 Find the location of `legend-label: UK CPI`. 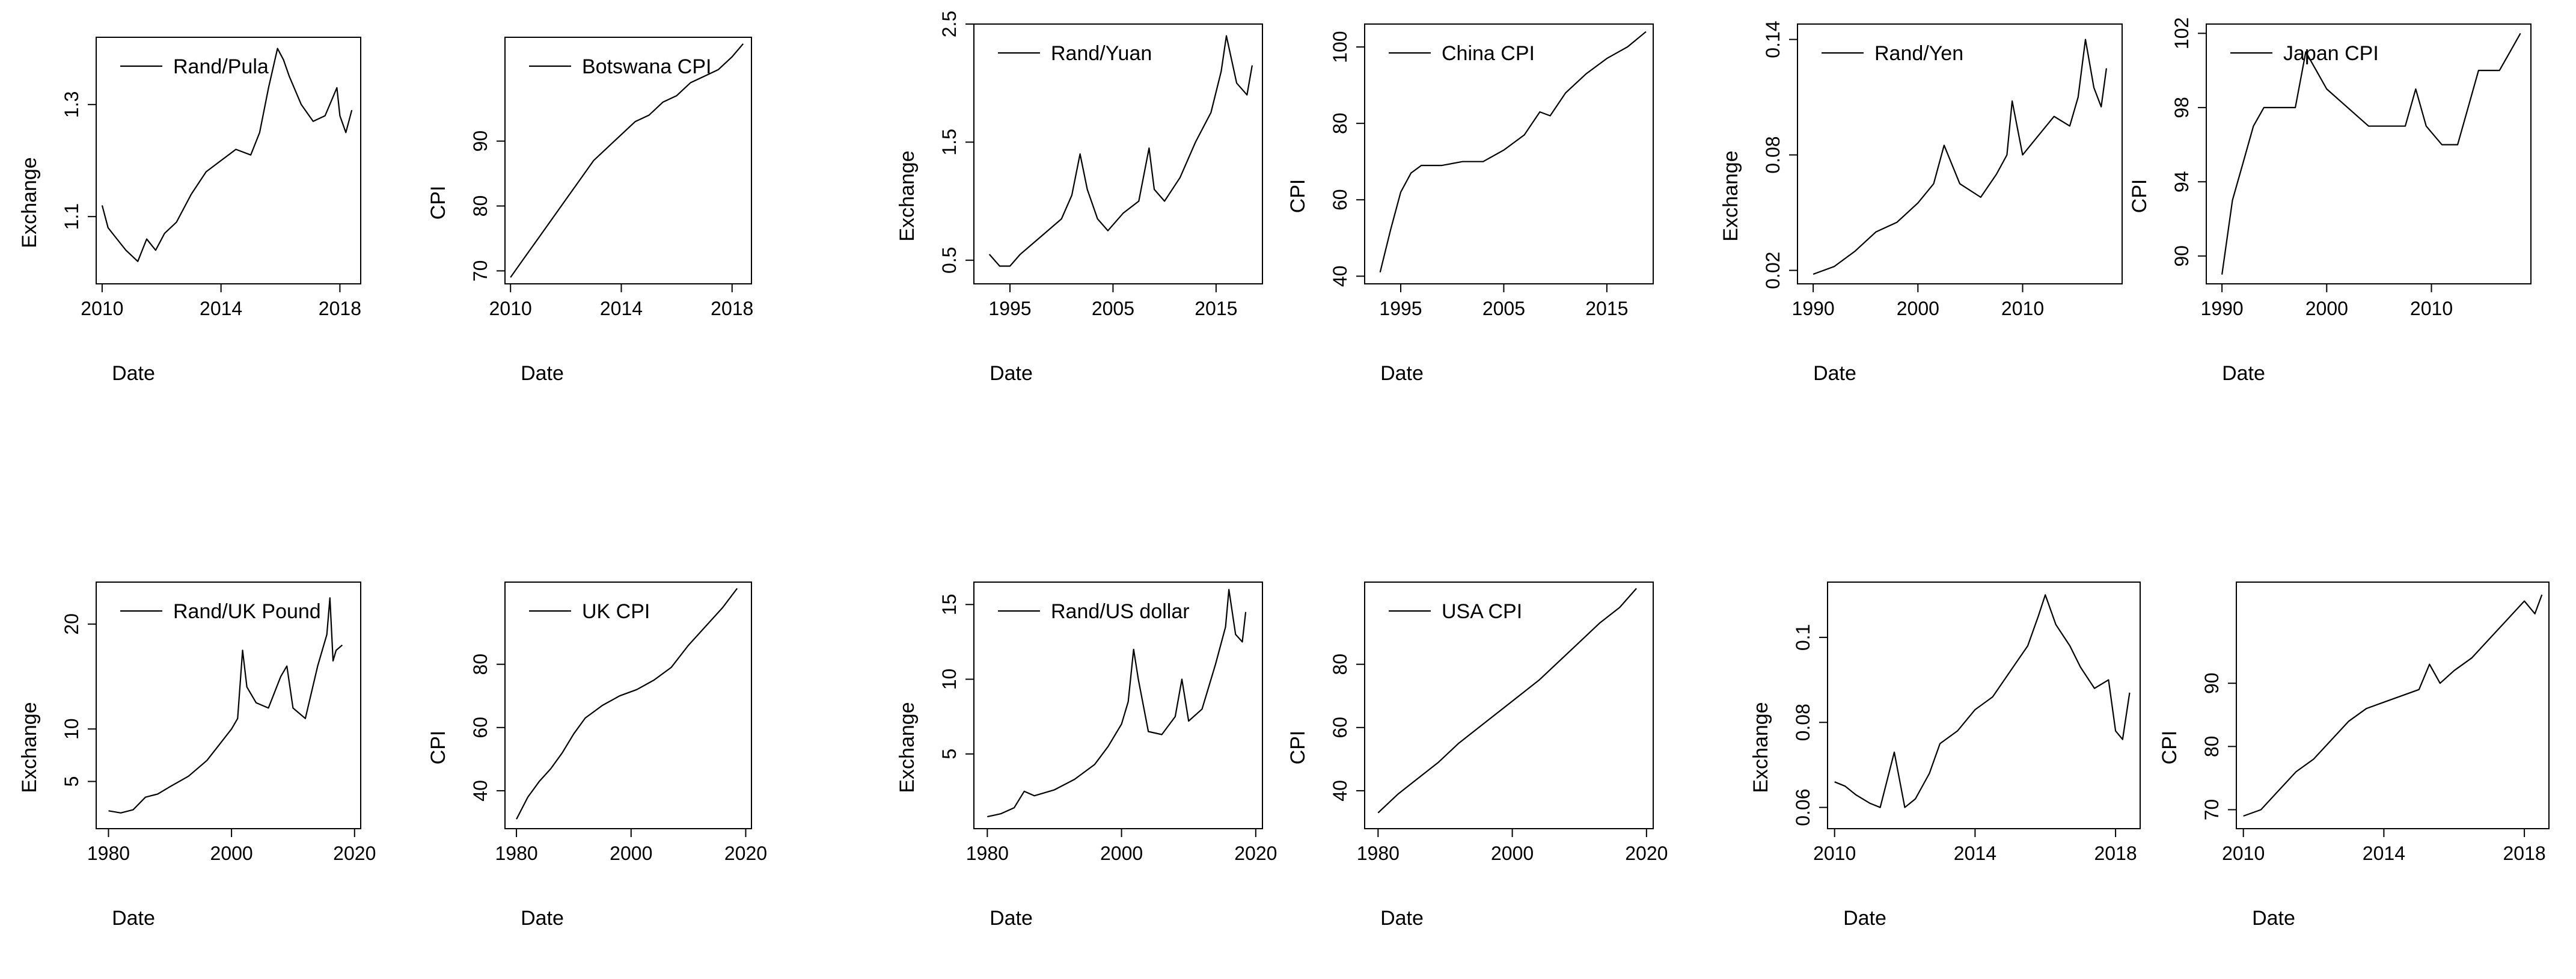

legend-label: UK CPI is located at coordinates (616, 611).